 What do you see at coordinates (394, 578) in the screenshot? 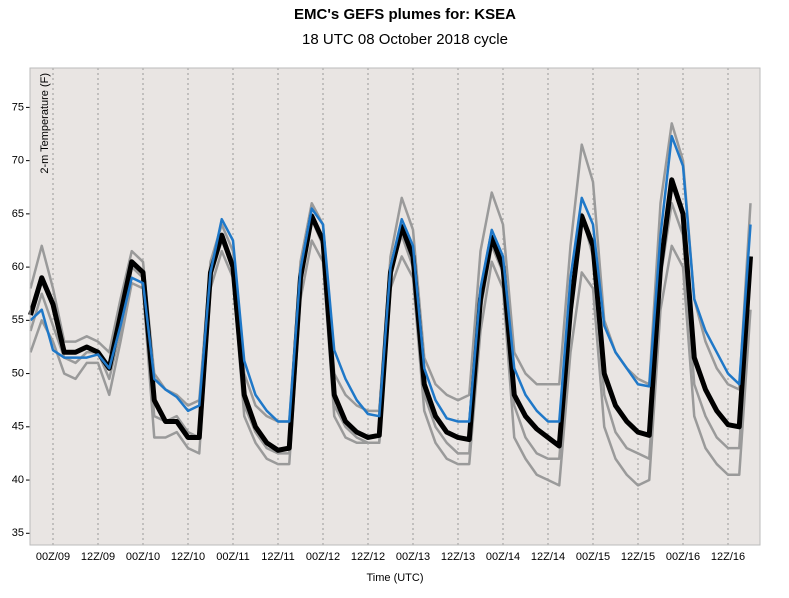
I see `x-axis-label: Time (UTC)` at bounding box center [394, 578].